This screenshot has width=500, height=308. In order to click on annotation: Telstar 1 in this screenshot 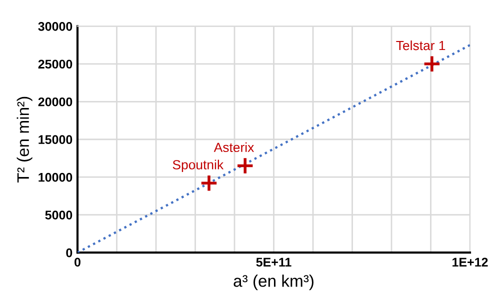, I will do `click(421, 45)`.